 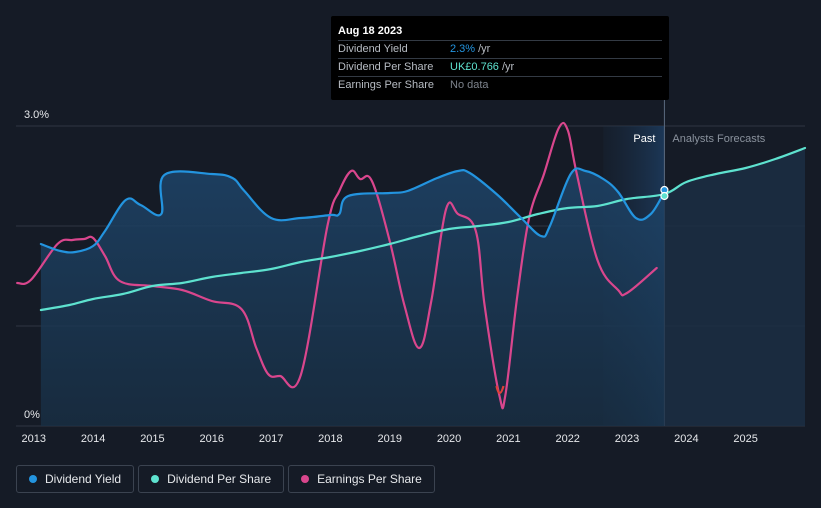 What do you see at coordinates (152, 439) in the screenshot?
I see `x-tick-label: 2015` at bounding box center [152, 439].